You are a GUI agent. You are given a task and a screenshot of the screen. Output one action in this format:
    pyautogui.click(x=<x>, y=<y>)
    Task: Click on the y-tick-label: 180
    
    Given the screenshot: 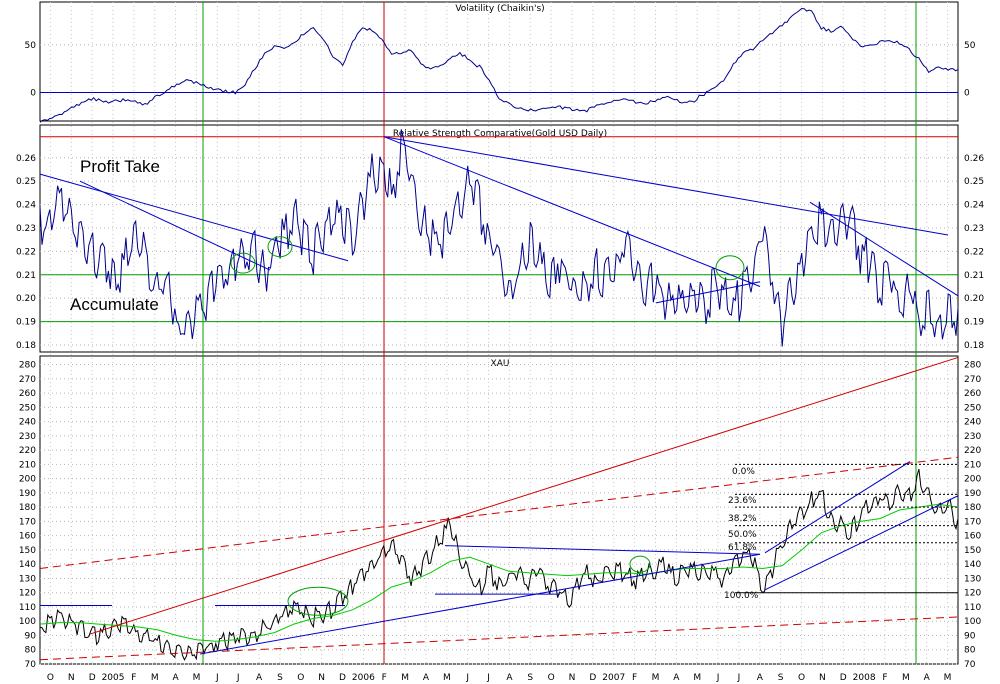 What is the action you would take?
    pyautogui.click(x=27, y=508)
    